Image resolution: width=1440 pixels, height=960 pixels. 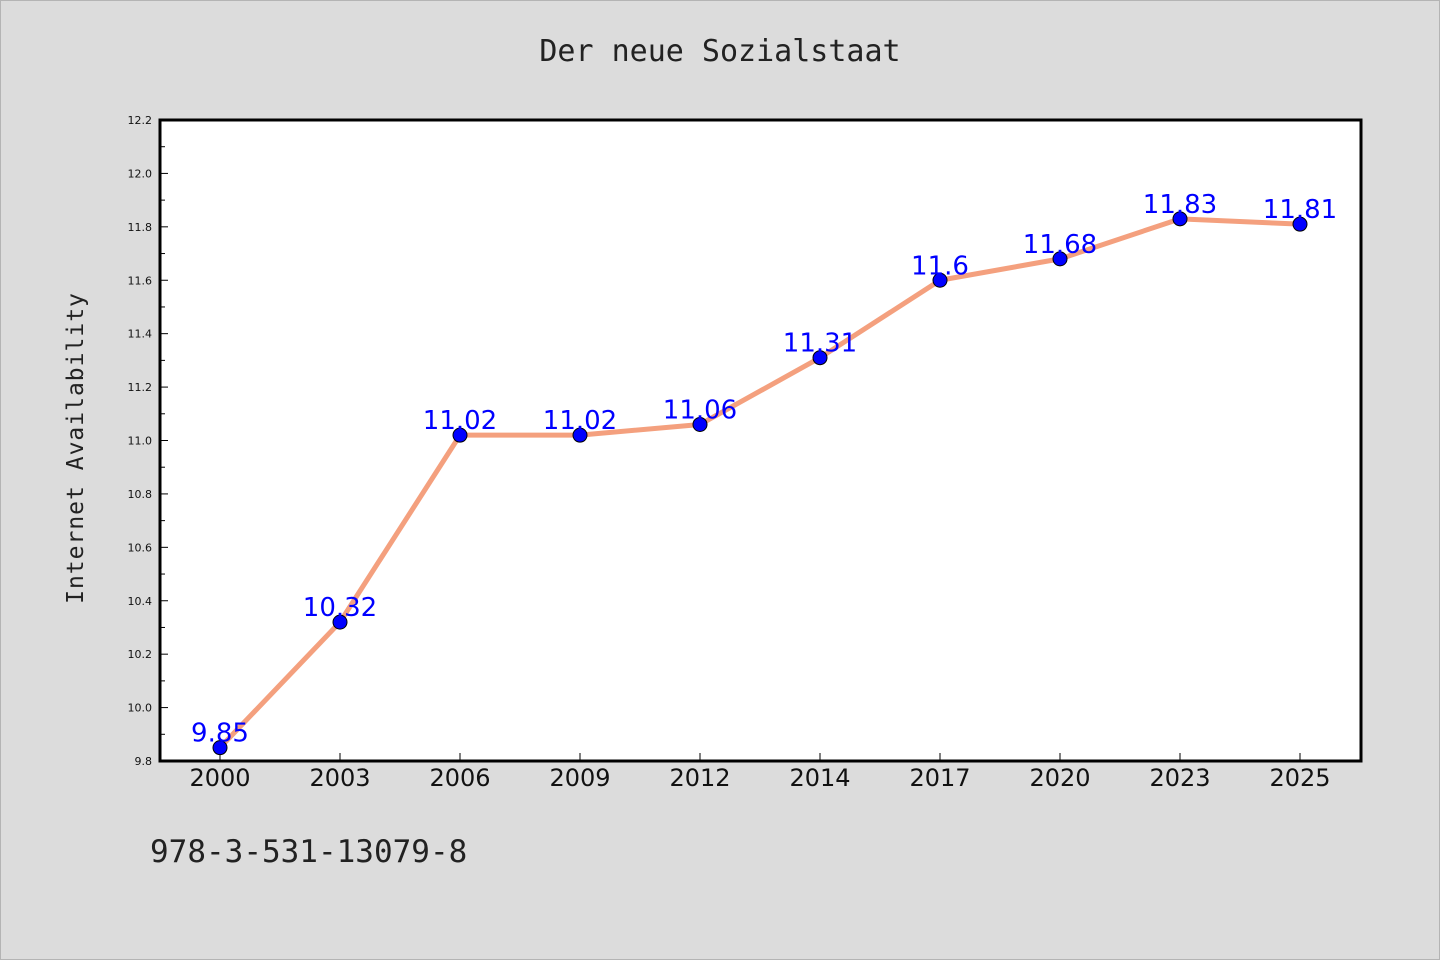 I want to click on x-tick-label: 2000, so click(x=219, y=778).